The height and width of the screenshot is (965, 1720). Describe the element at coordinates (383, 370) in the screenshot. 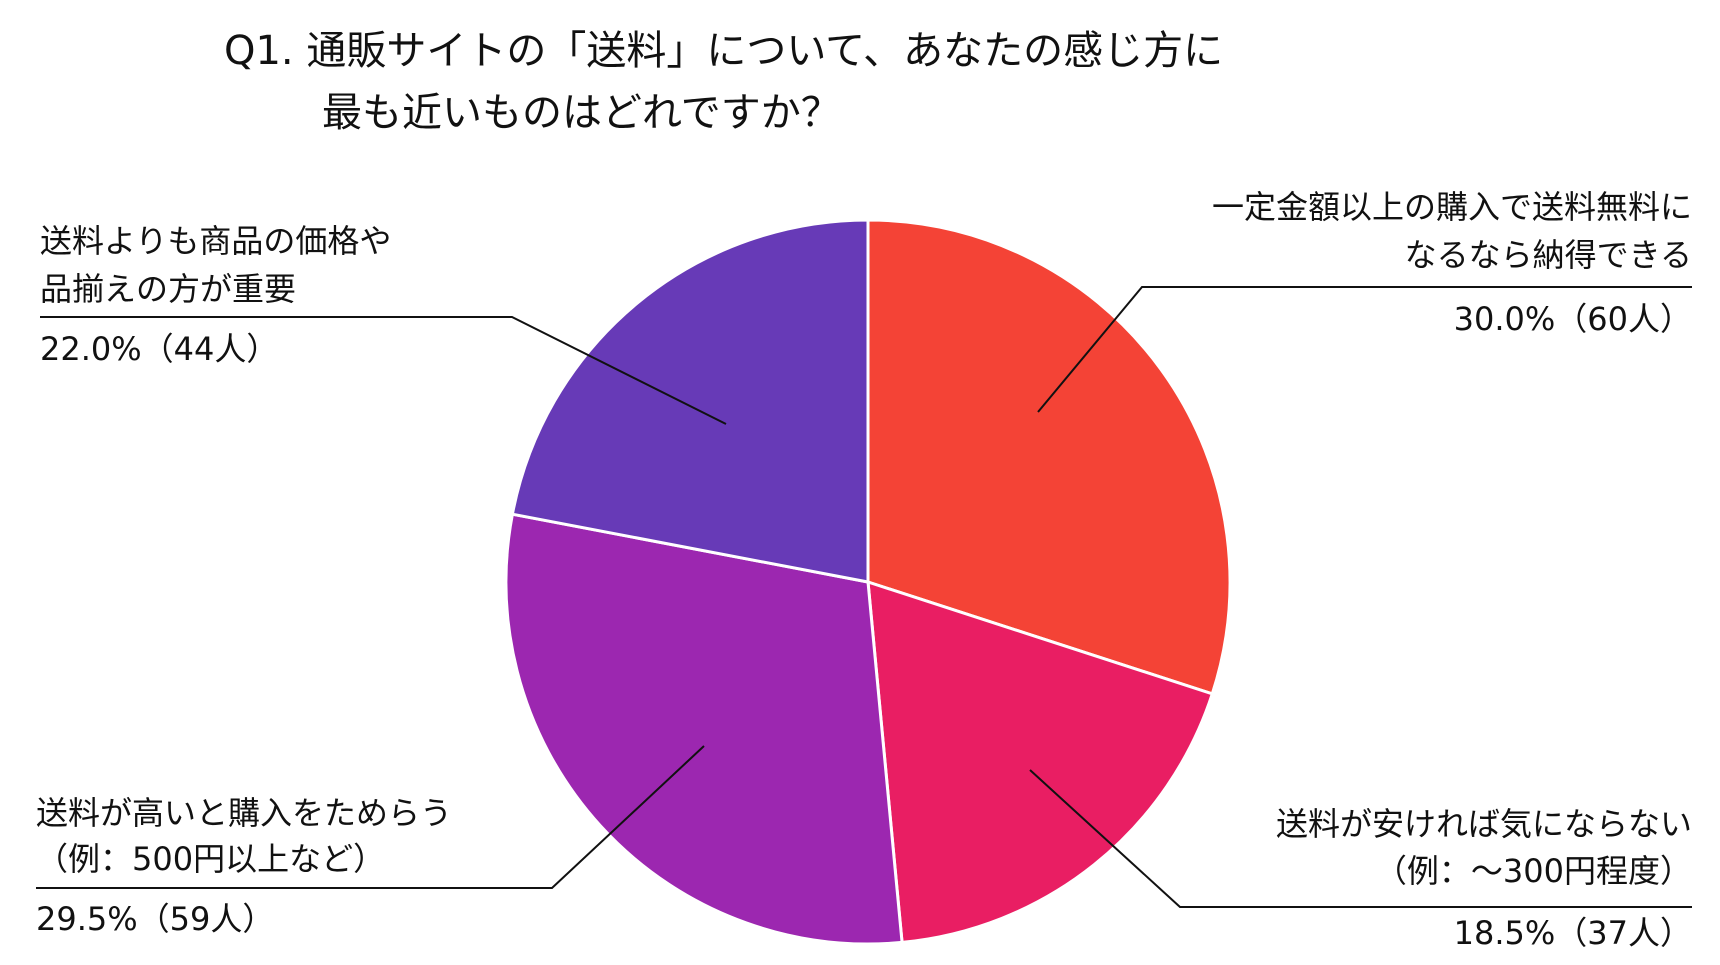

I see `leader-price-selection-more-important` at that location.